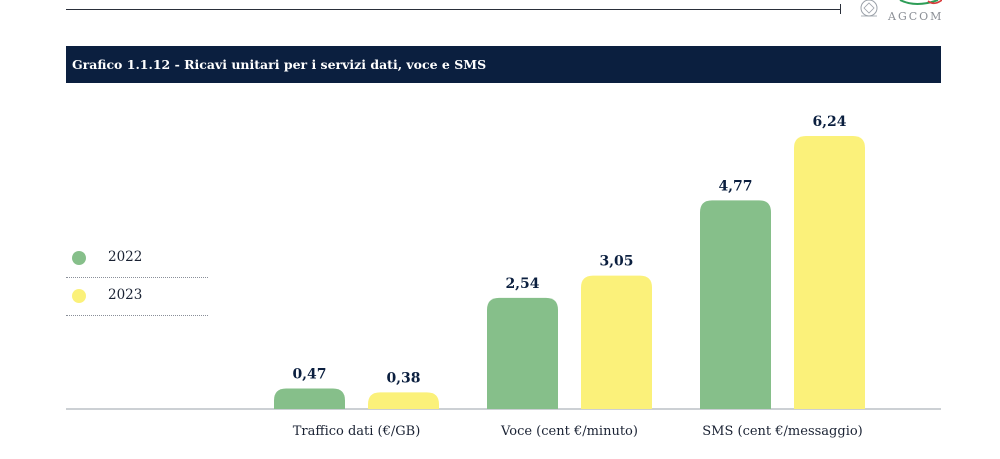 The image size is (1000, 459). I want to click on value-label-2022-1: 2,54, so click(522, 284).